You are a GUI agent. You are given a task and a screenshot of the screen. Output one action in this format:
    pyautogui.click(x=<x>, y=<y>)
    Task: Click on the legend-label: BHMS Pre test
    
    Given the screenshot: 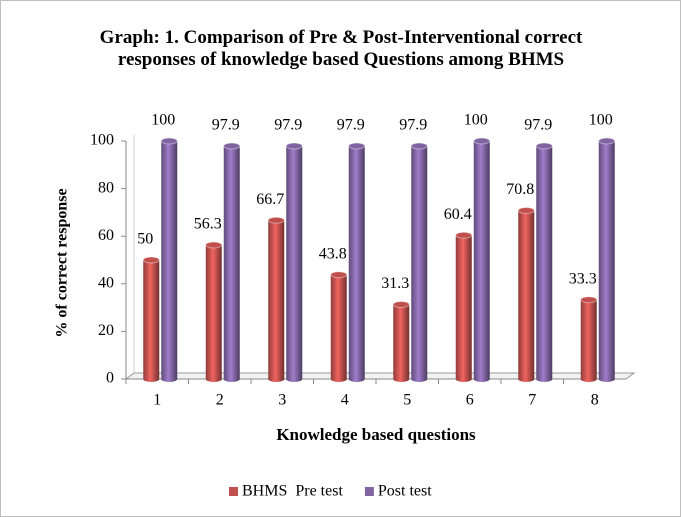 What is the action you would take?
    pyautogui.click(x=292, y=491)
    